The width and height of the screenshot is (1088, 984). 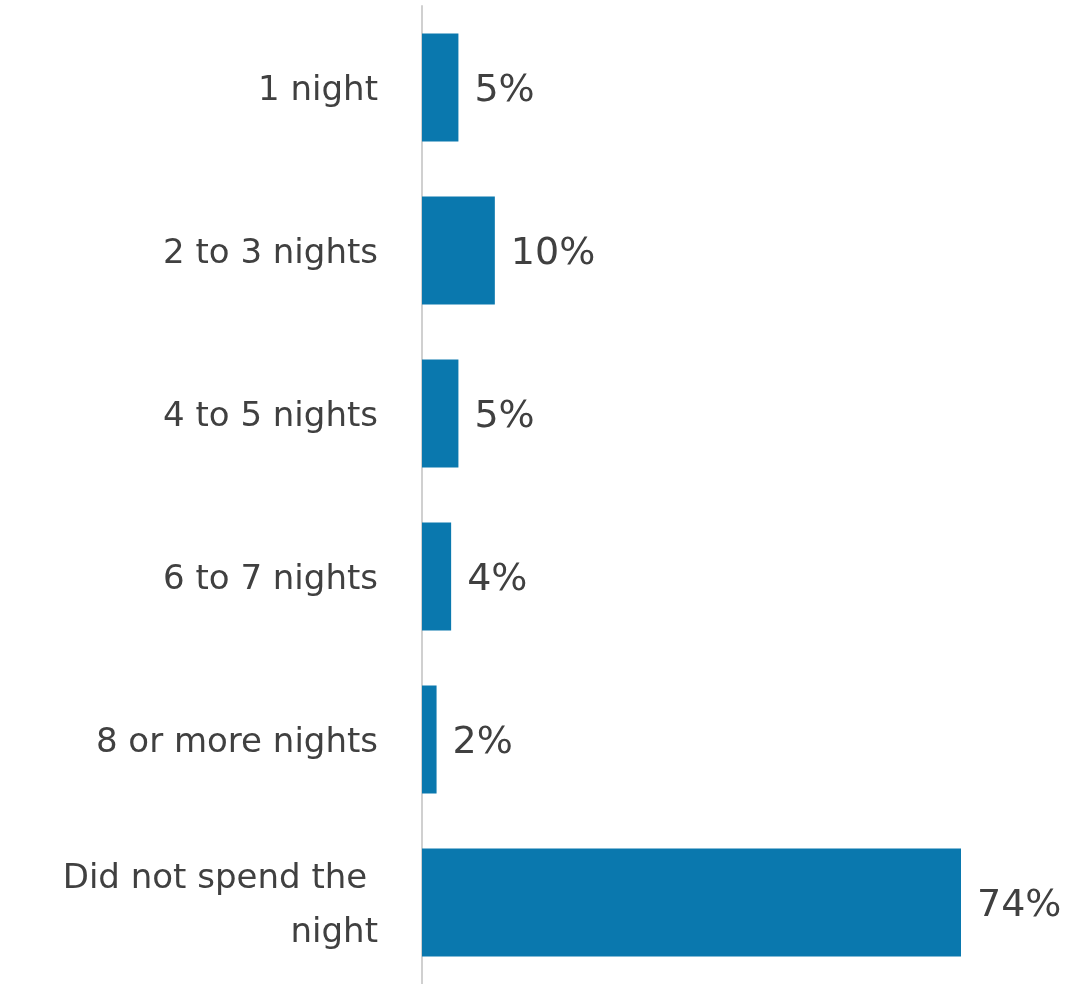 I want to click on y-tick-label: Did not spend the night, so click(x=220, y=902).